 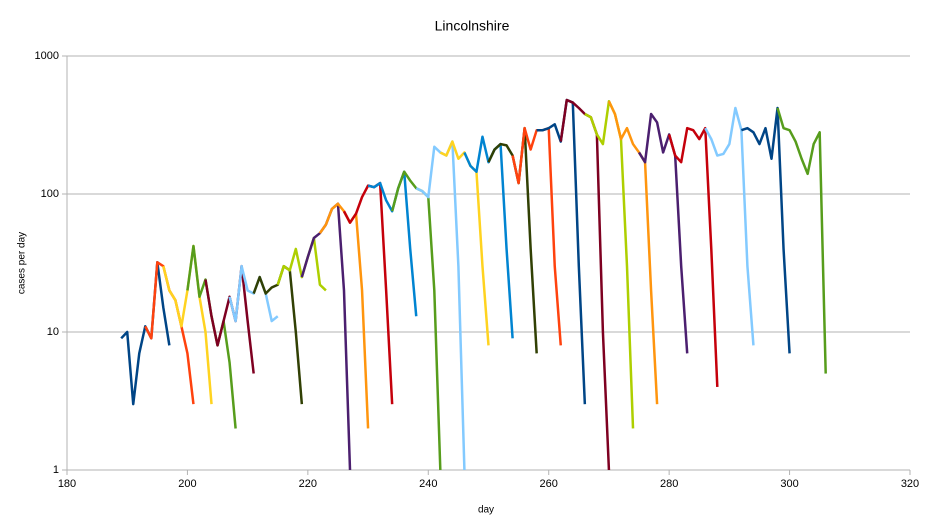 What do you see at coordinates (67, 484) in the screenshot?
I see `x-tick-label: 180` at bounding box center [67, 484].